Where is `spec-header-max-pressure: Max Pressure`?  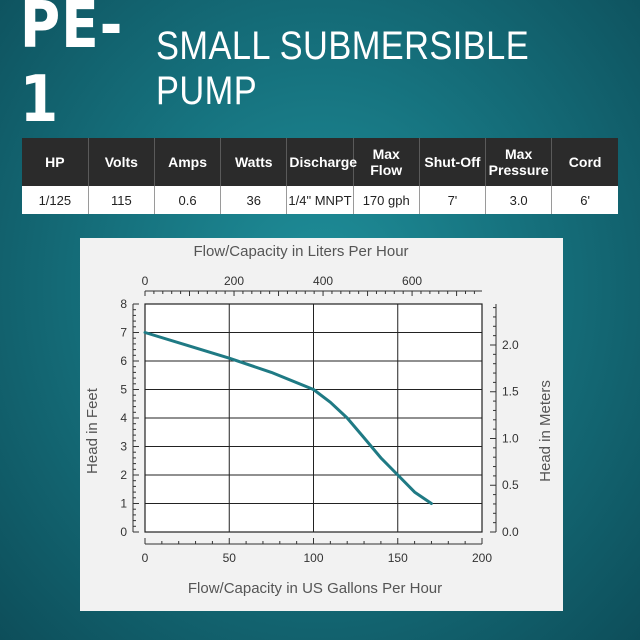
spec-header-max-pressure: Max Pressure is located at coordinates (518, 162).